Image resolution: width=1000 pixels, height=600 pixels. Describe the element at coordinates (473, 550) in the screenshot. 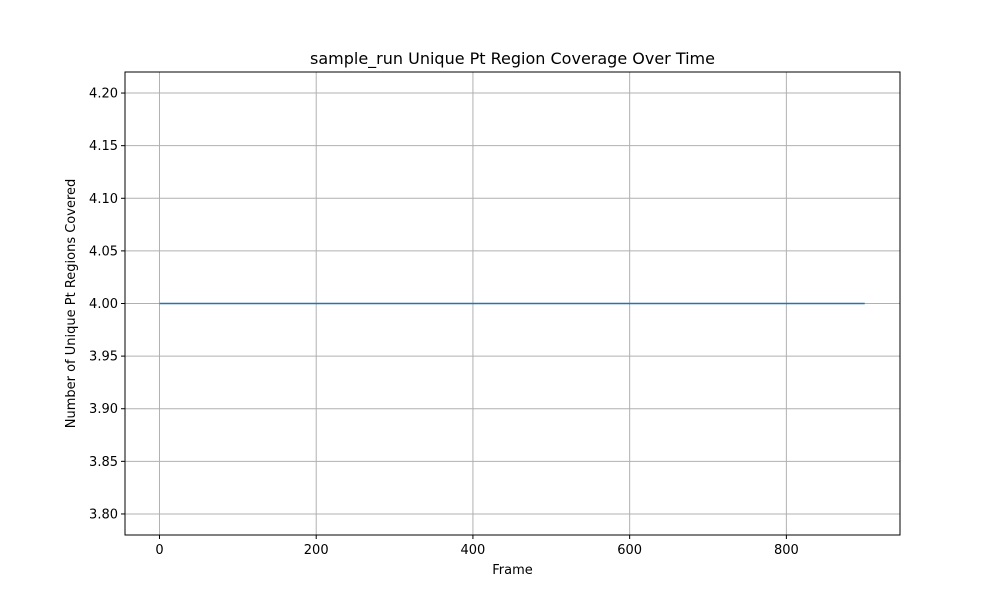

I see `x-tick-label: 400` at that location.